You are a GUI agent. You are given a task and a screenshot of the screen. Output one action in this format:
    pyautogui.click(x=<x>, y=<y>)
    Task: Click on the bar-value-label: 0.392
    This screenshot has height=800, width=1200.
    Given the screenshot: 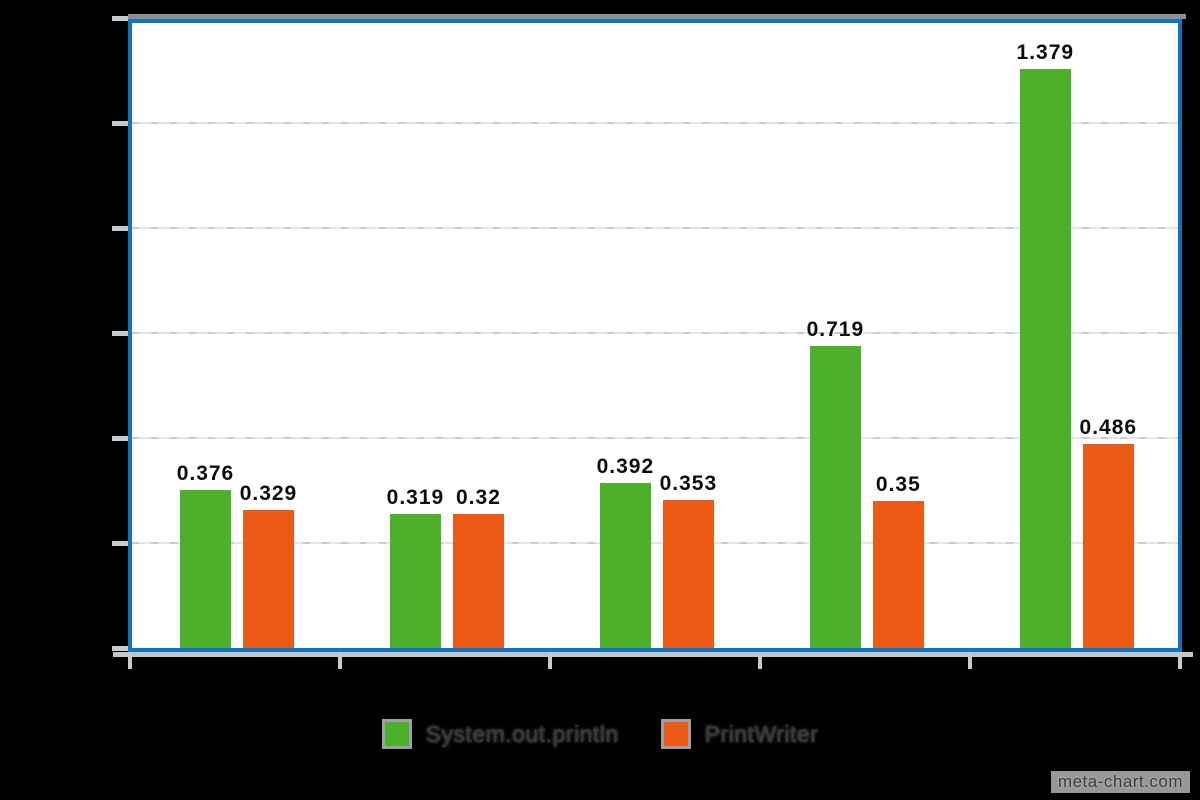 What is the action you would take?
    pyautogui.click(x=625, y=466)
    